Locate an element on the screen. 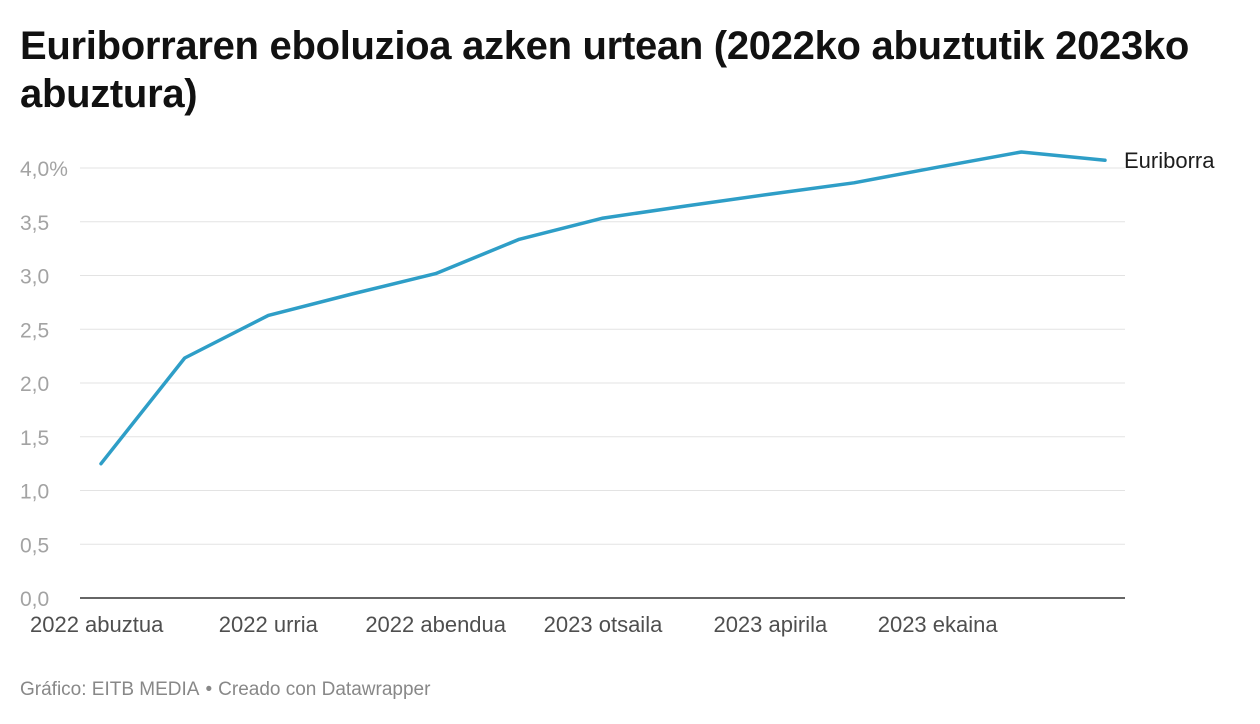 This screenshot has width=1260, height=724. y-tick-label: 3,0 is located at coordinates (34, 277).